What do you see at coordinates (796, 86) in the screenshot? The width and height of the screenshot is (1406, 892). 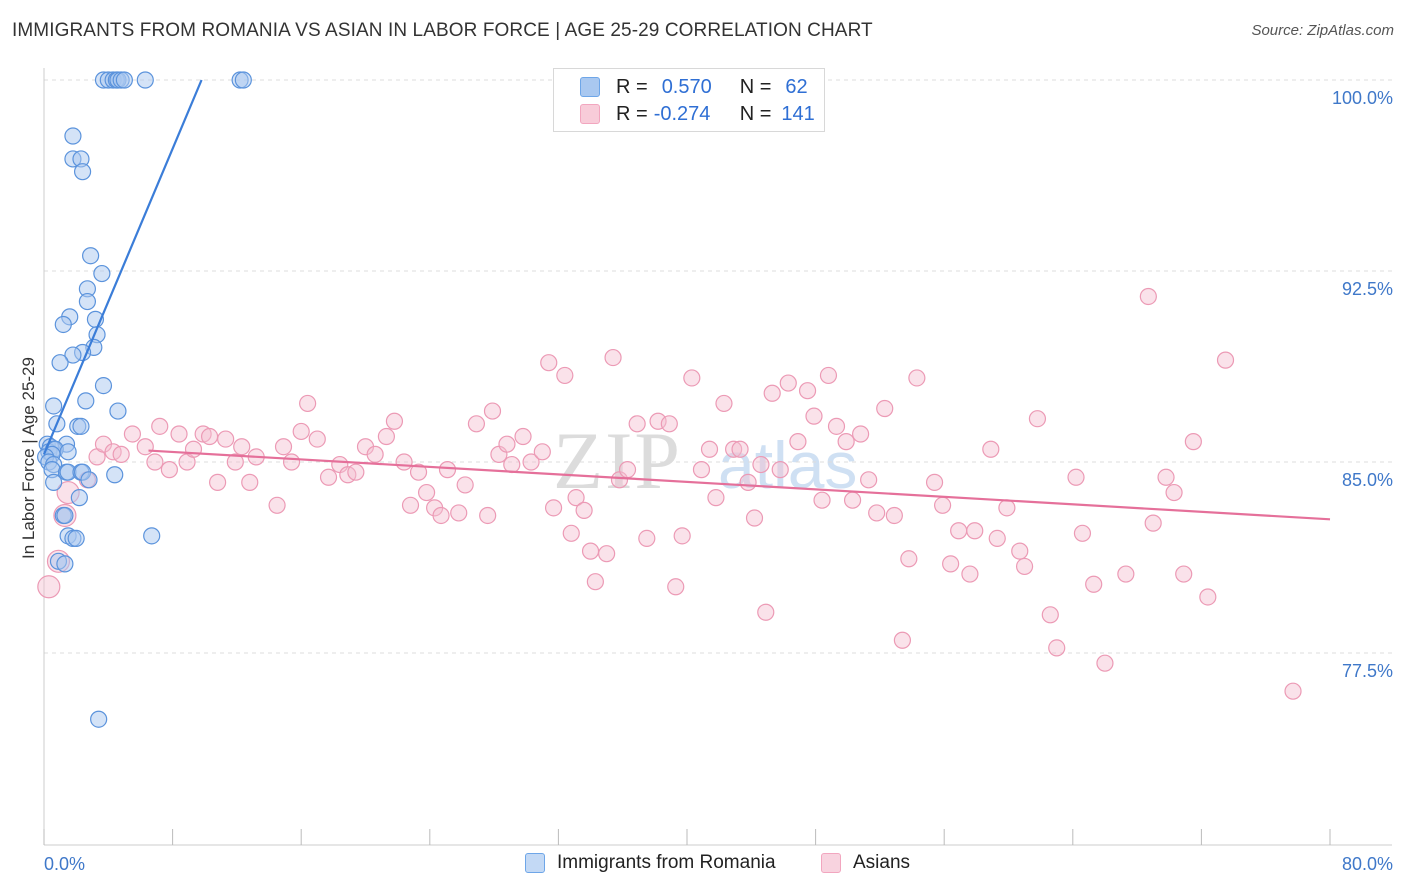 I see `n-value: 62` at bounding box center [796, 86].